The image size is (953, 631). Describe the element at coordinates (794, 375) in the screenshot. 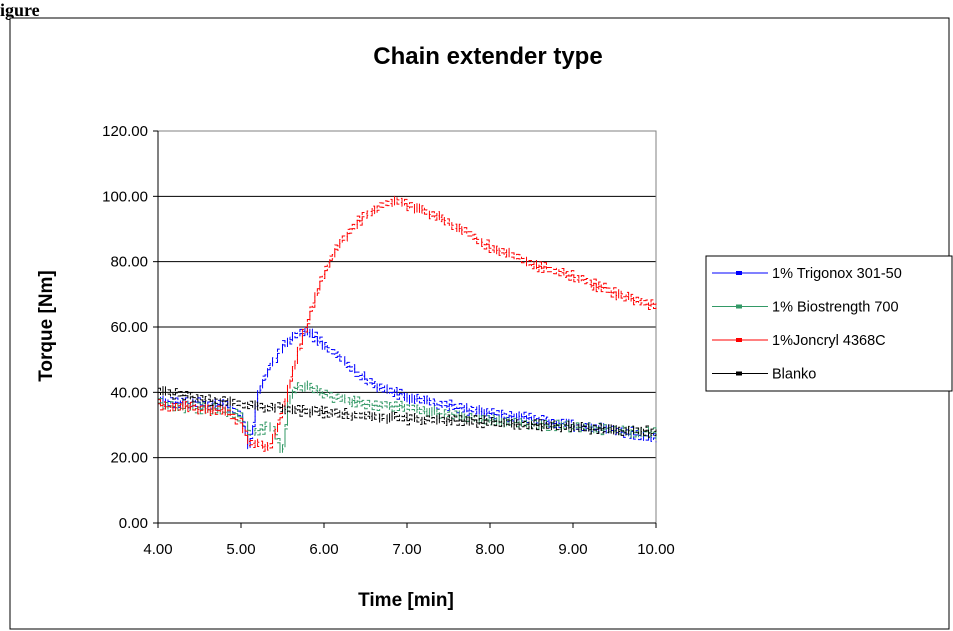

I see `legend-label: Blanko` at that location.